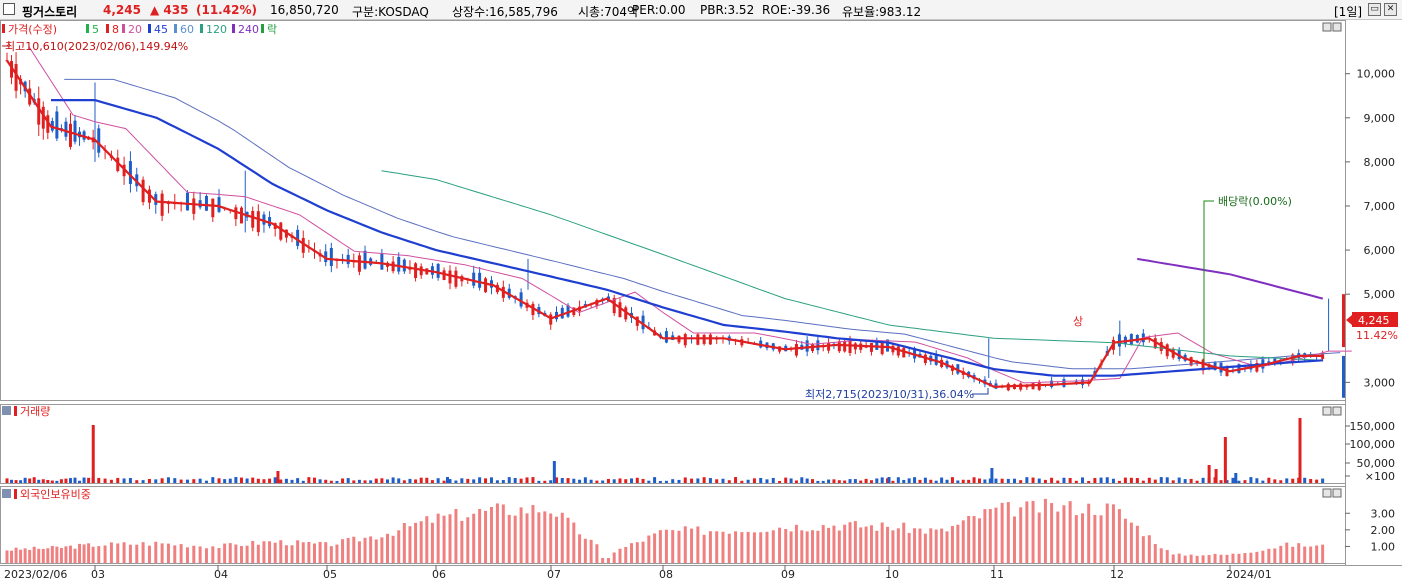 This screenshot has width=1402, height=582. What do you see at coordinates (1343, 321) in the screenshot?
I see `edge-candle` at bounding box center [1343, 321].